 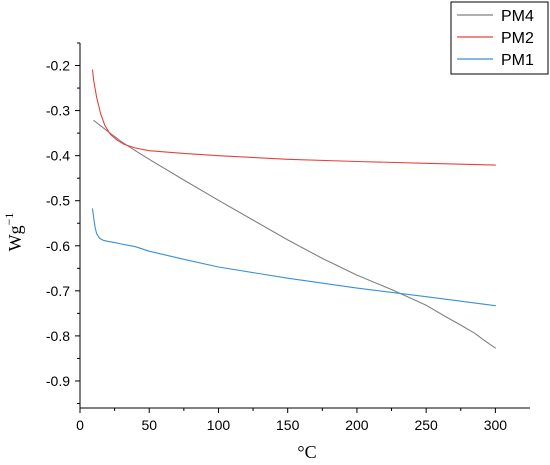 What do you see at coordinates (496, 425) in the screenshot?
I see `x-tick-label: 300` at bounding box center [496, 425].